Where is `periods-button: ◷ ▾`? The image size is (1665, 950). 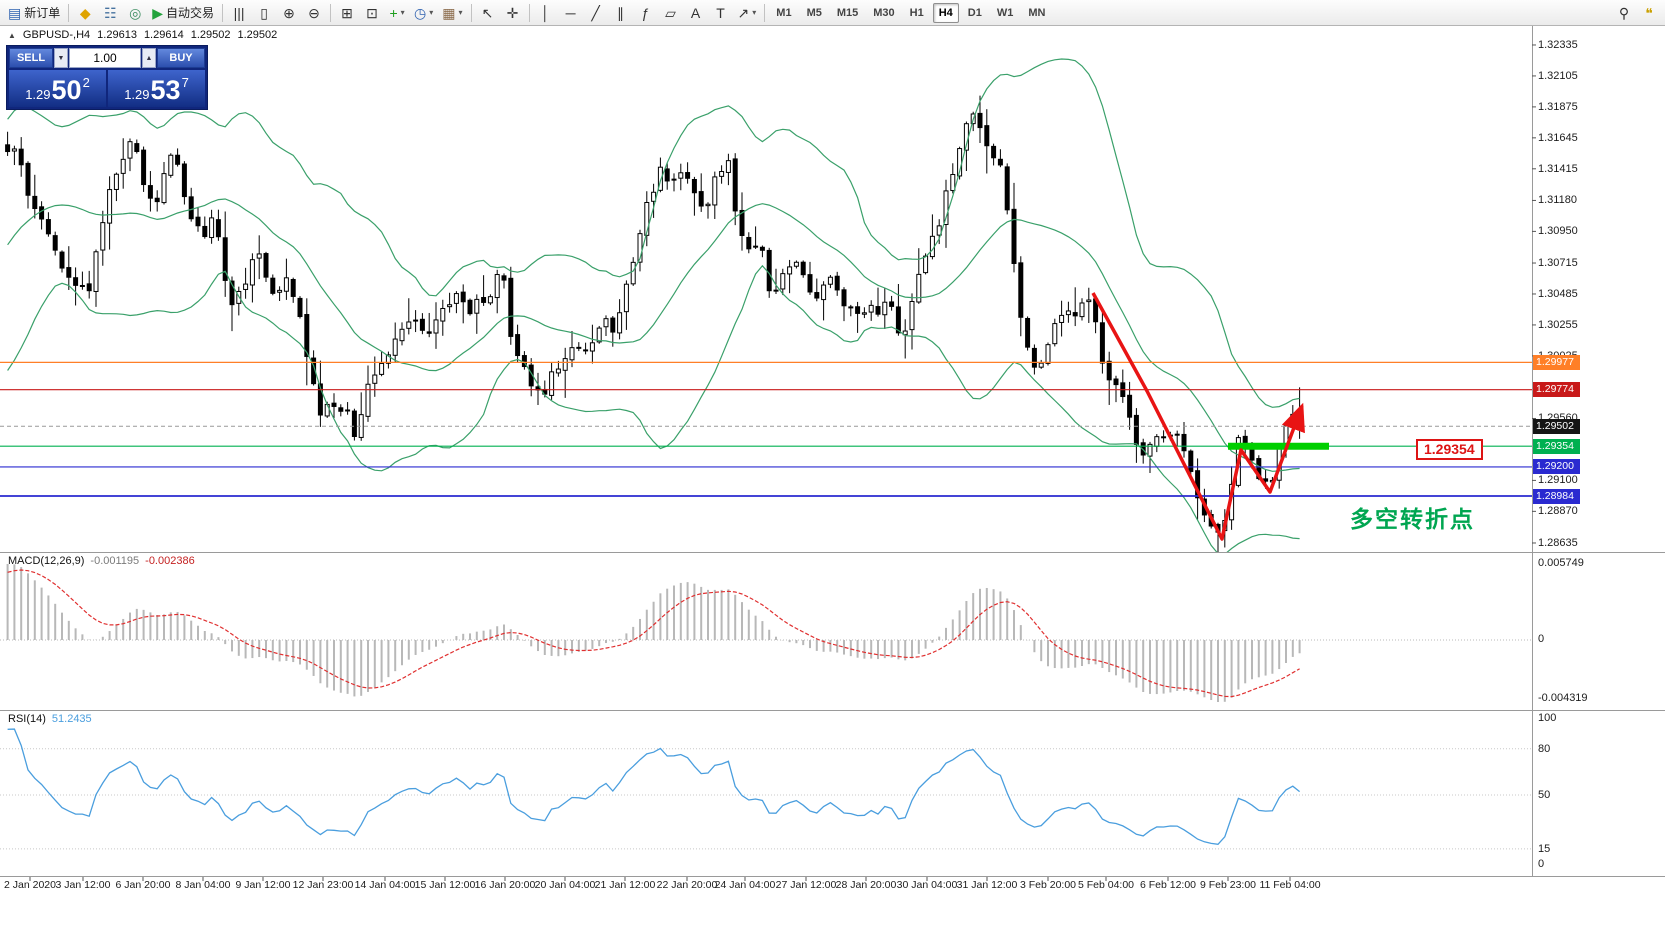 periods-button: ◷ ▾ is located at coordinates (423, 13).